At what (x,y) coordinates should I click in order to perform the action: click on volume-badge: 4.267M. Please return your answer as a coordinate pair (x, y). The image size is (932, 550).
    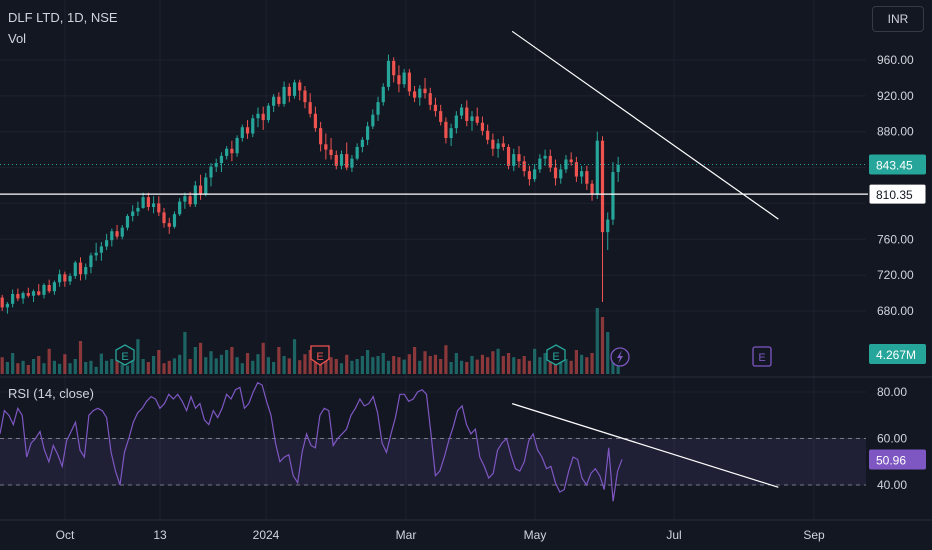
    Looking at the image, I should click on (897, 354).